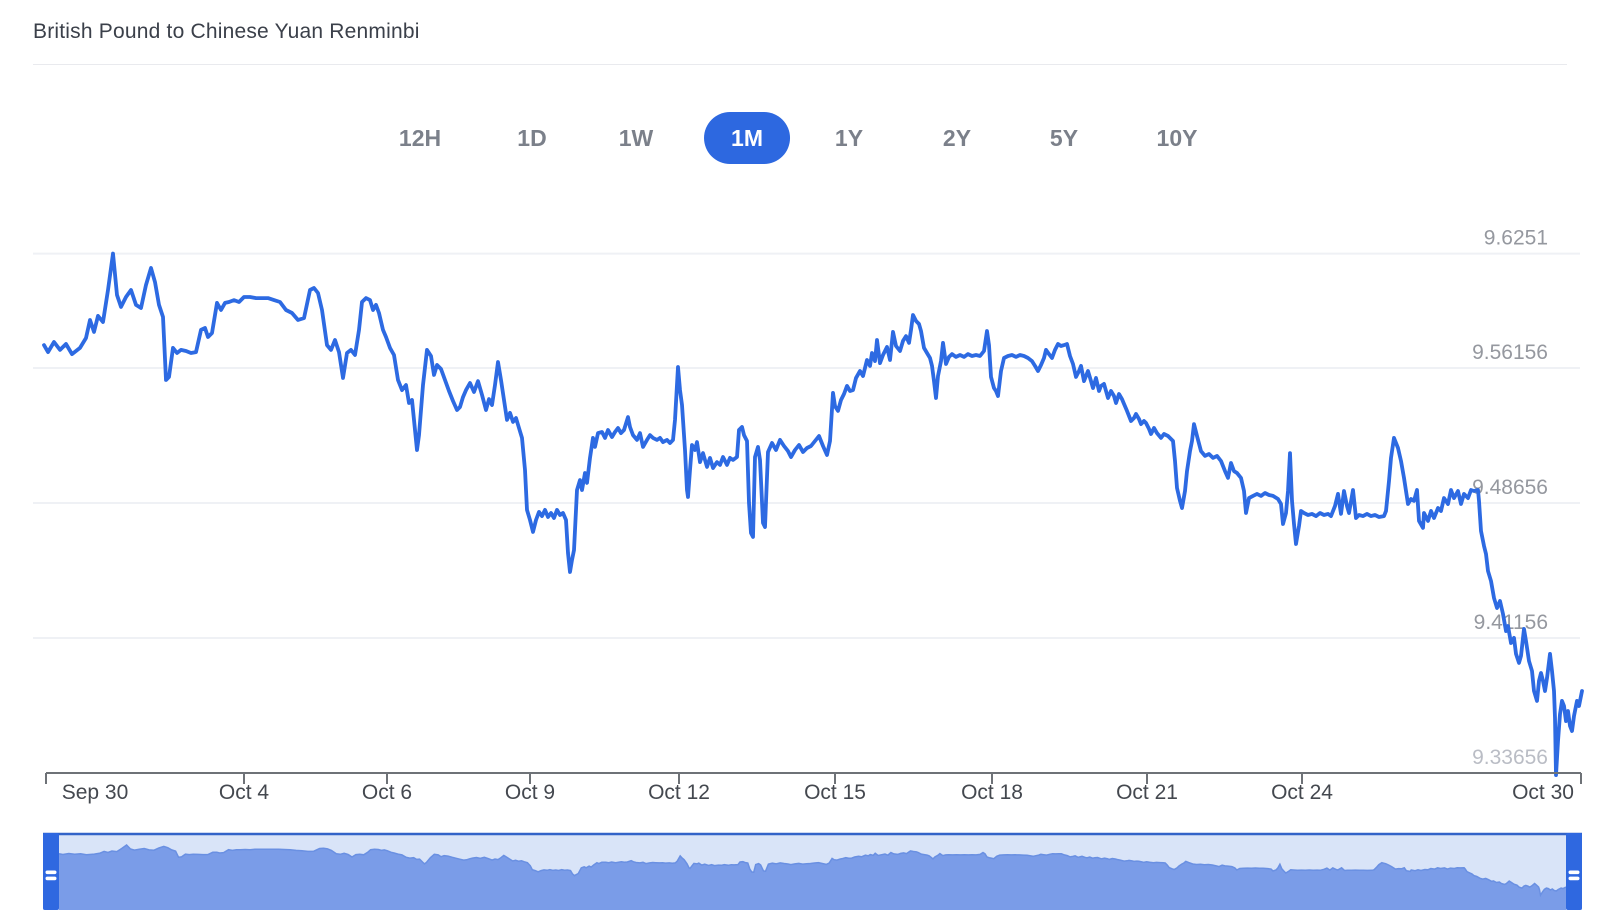 The image size is (1600, 910). What do you see at coordinates (636, 138) in the screenshot?
I see `range-tab-1w: 1W` at bounding box center [636, 138].